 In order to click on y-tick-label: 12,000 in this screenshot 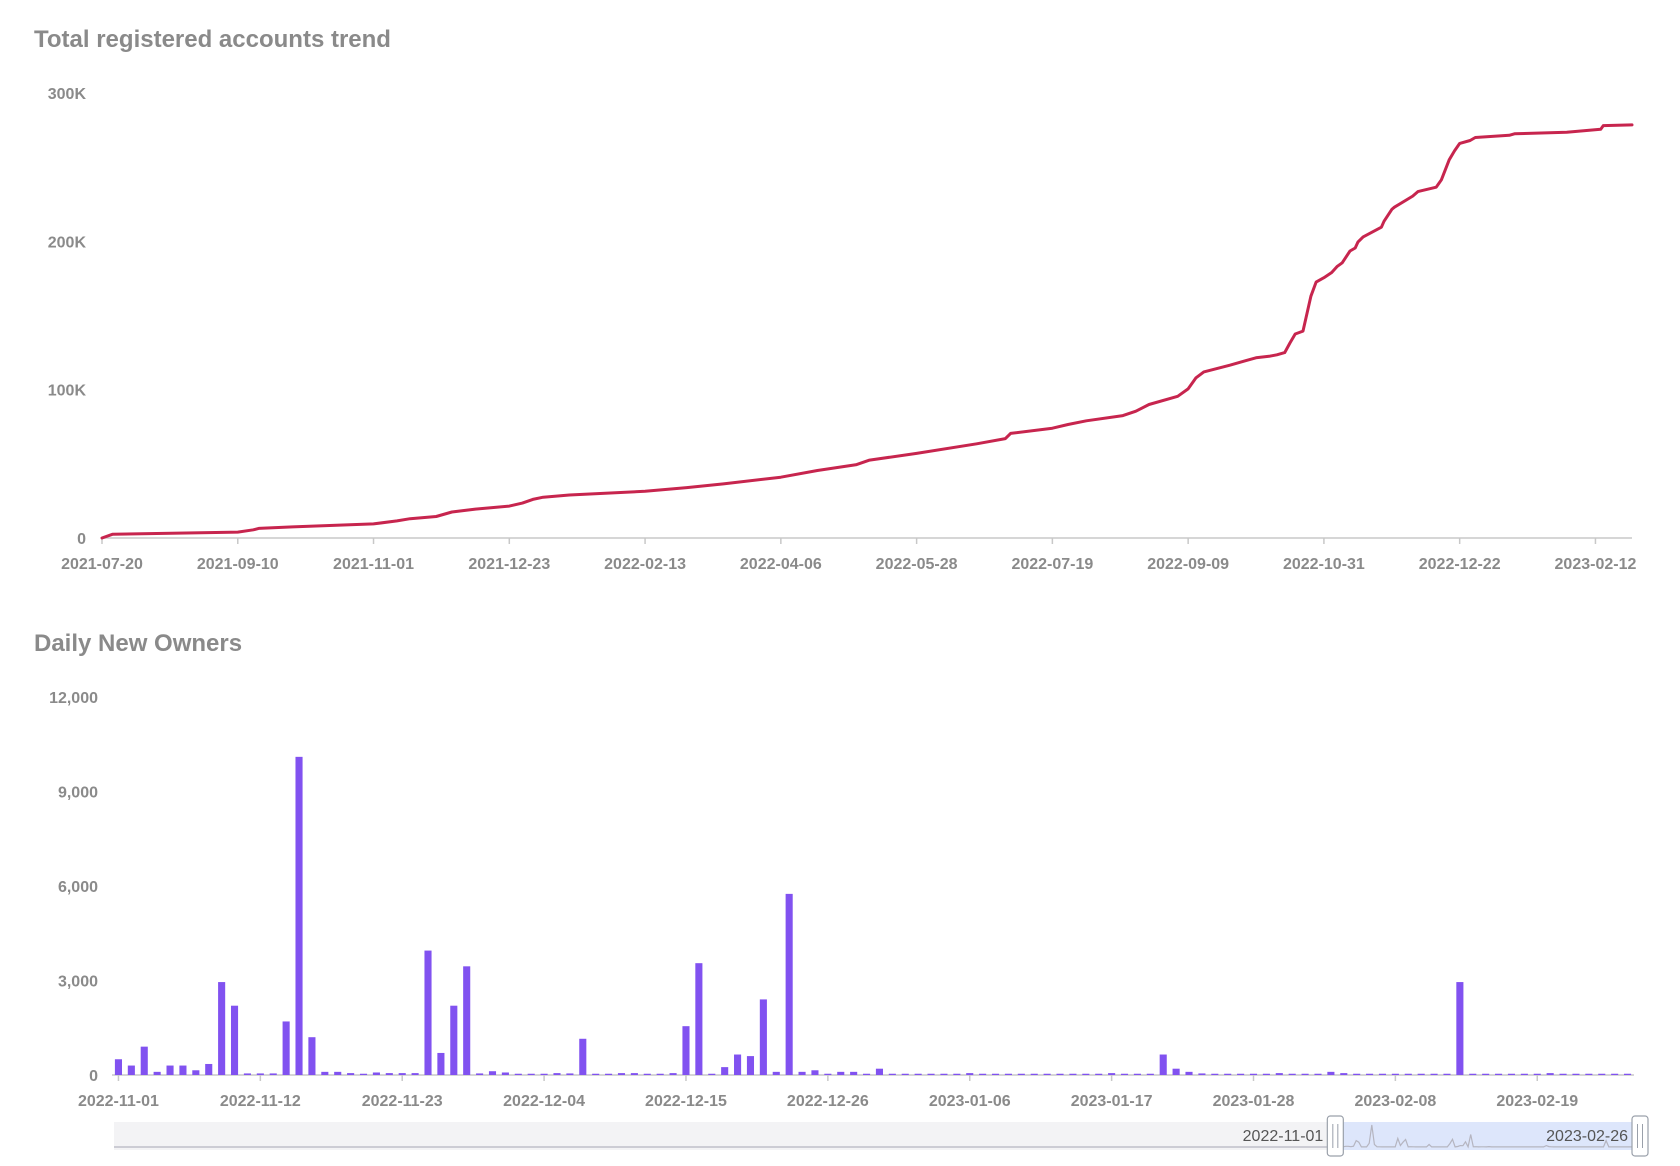, I will do `click(73, 698)`.